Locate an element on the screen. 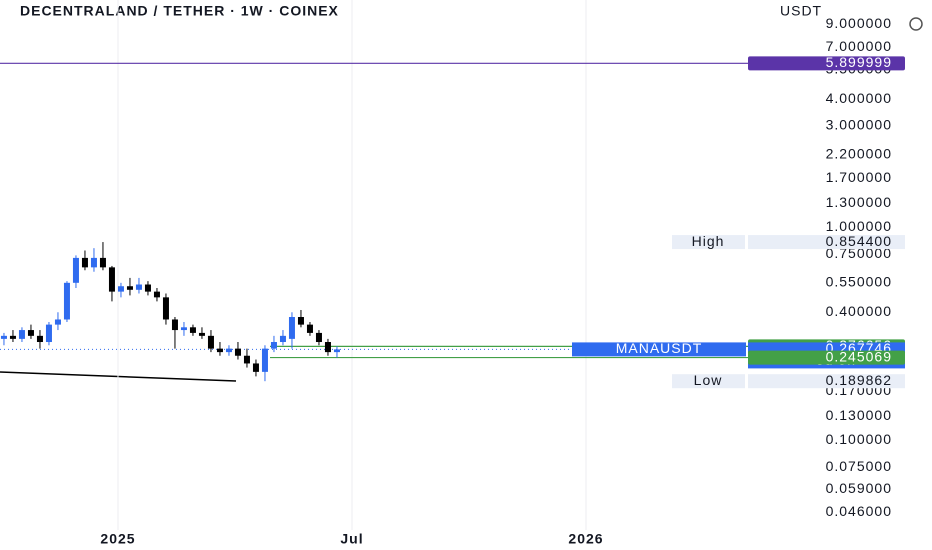  y-tick-label: 3.000000 is located at coordinates (859, 125).